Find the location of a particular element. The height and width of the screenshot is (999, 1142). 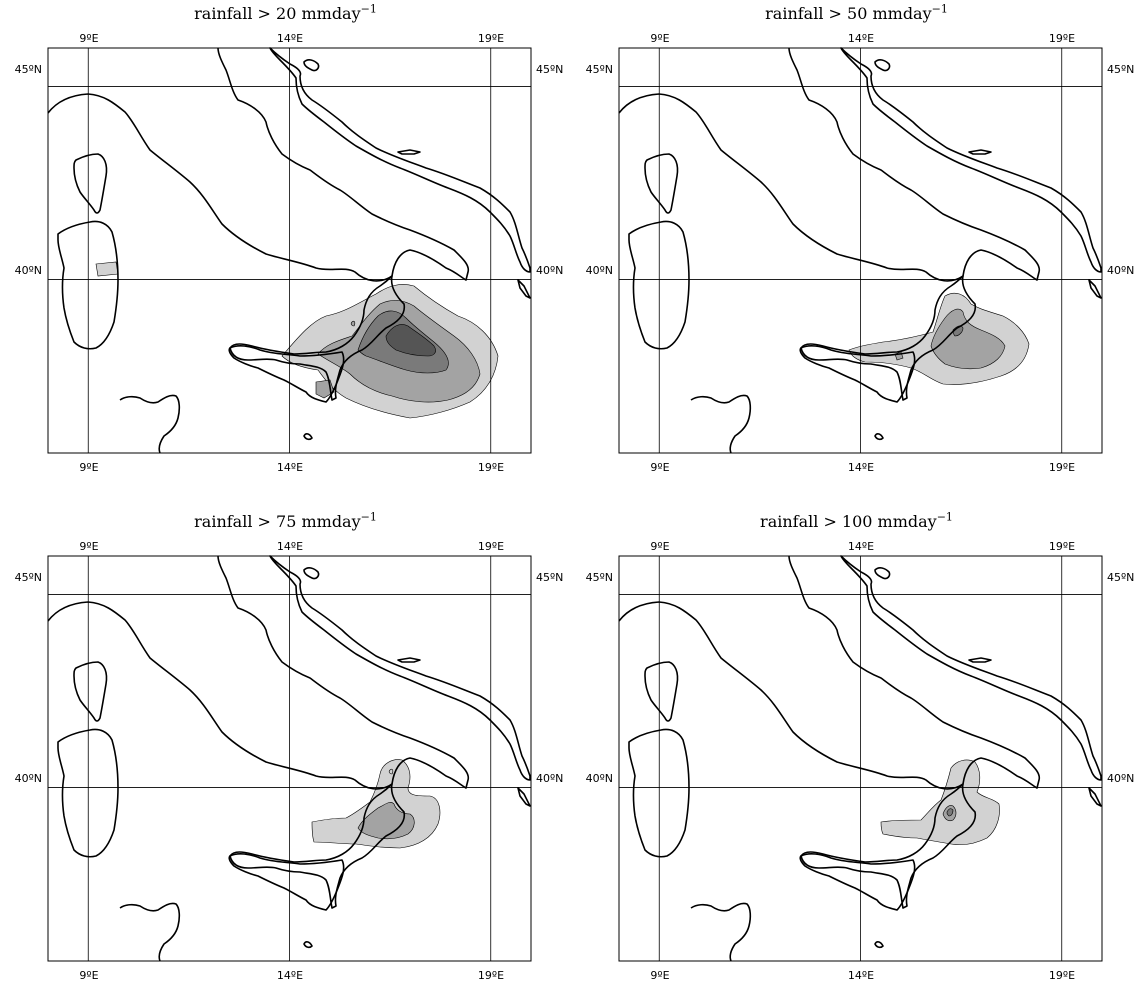

title-text: rainfall > 100 mmday is located at coordinates (848, 521).